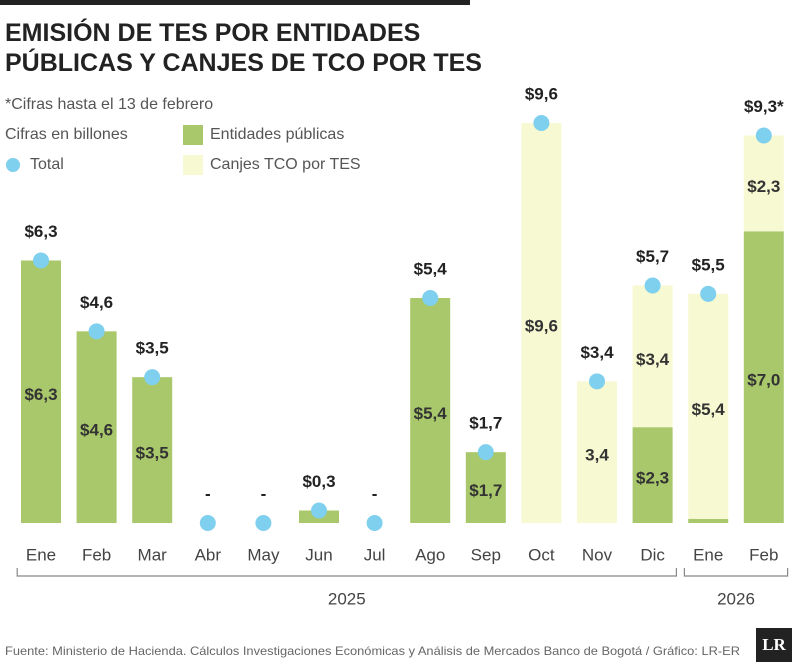 This screenshot has height=666, width=800. I want to click on total-label: $1,7, so click(485, 423).